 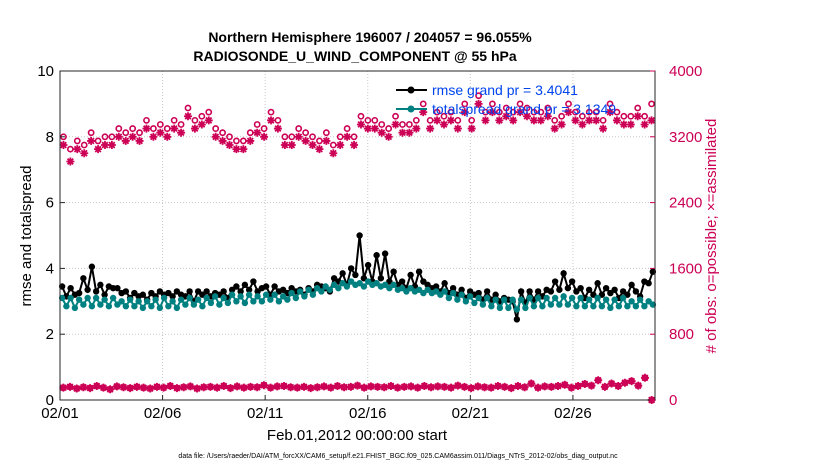 What do you see at coordinates (573, 413) in the screenshot?
I see `x-tick-label: 02/26` at bounding box center [573, 413].